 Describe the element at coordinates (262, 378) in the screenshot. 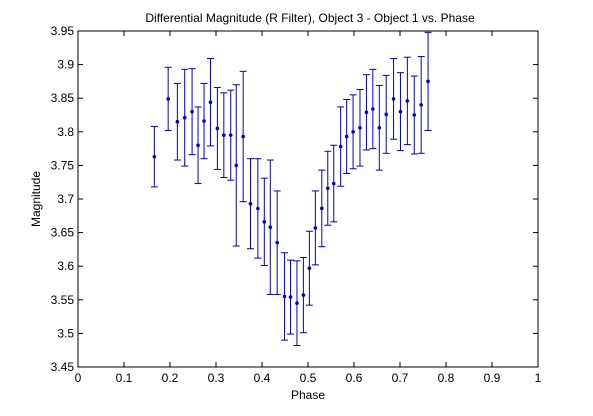

I see `x-tick-label: 0.4` at that location.